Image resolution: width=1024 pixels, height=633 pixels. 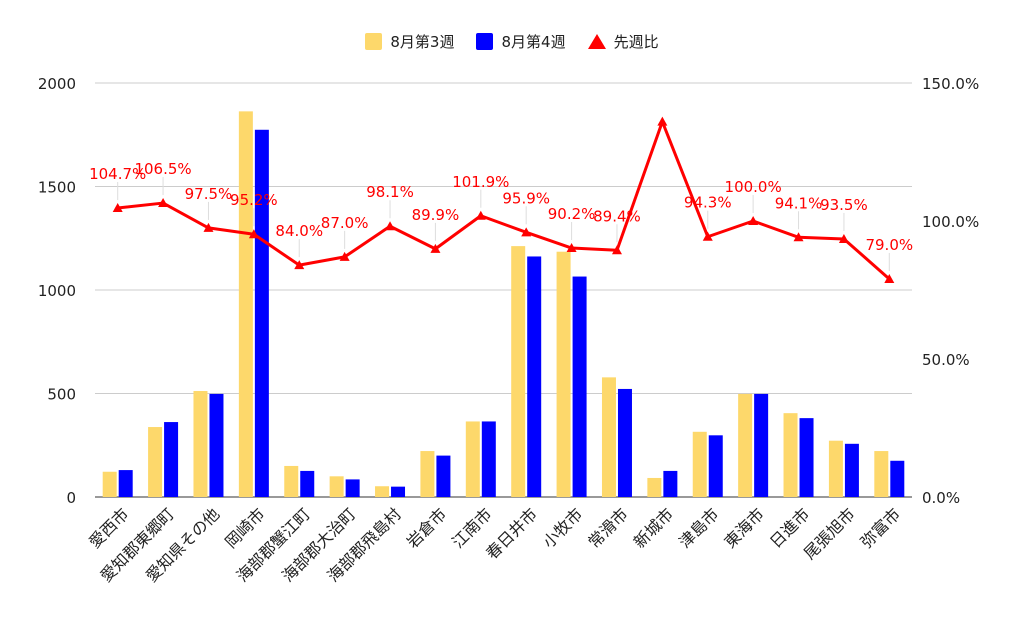 I want to click on legend-item-week4: 8月第4週, so click(x=521, y=41).